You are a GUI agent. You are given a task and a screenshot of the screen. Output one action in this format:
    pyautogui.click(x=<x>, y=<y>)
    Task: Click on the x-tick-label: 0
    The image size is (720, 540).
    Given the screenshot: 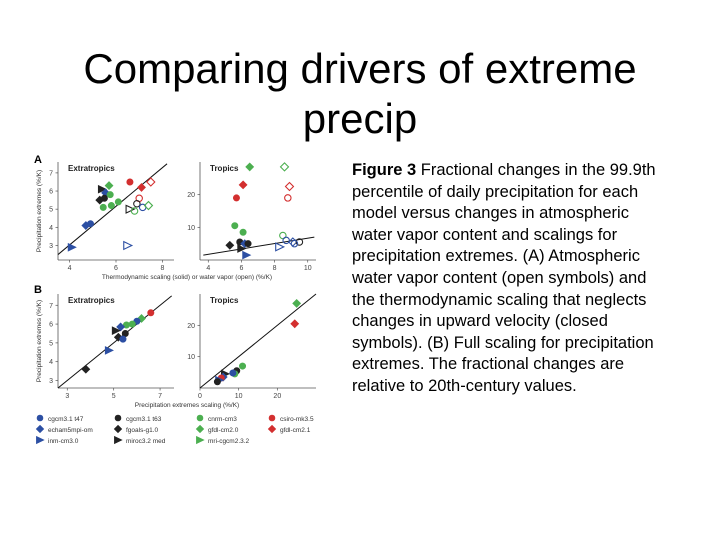 What is the action you would take?
    pyautogui.click(x=200, y=396)
    